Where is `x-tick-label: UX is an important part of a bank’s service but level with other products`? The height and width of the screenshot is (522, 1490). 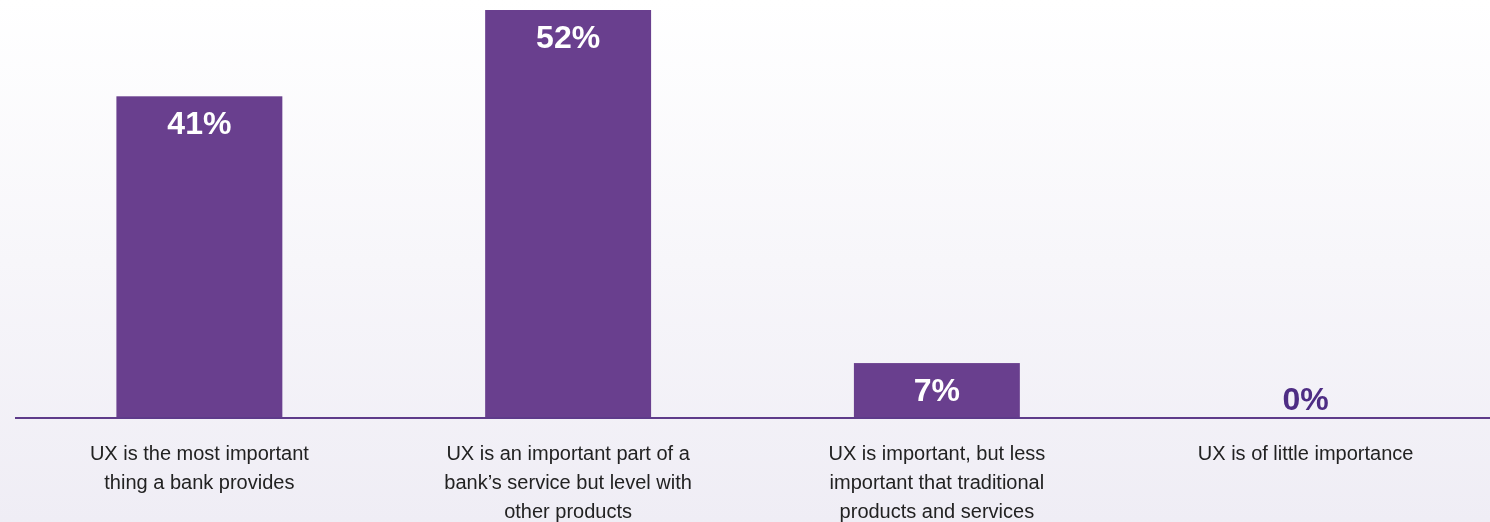
x-tick-label: UX is an important part of a bank’s service but level with other products is located at coordinates (568, 482).